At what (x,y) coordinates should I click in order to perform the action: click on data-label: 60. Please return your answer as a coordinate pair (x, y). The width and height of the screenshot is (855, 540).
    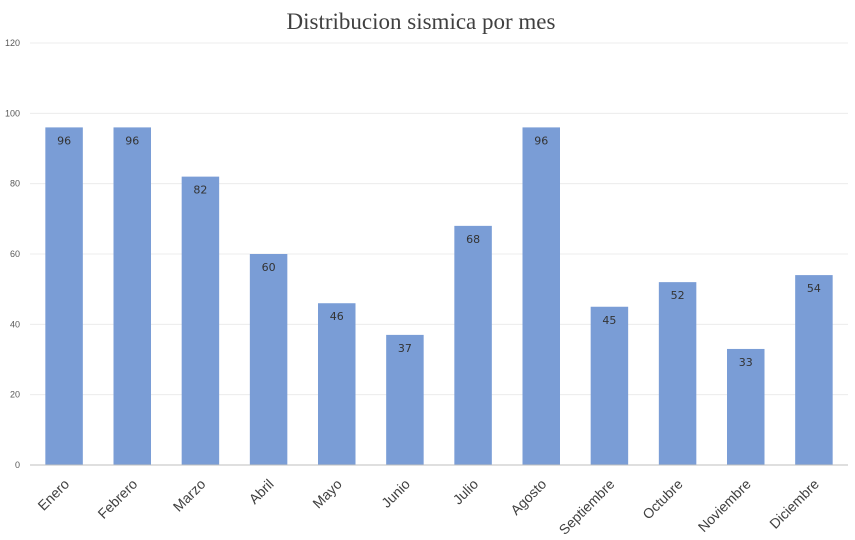
    Looking at the image, I should click on (269, 267).